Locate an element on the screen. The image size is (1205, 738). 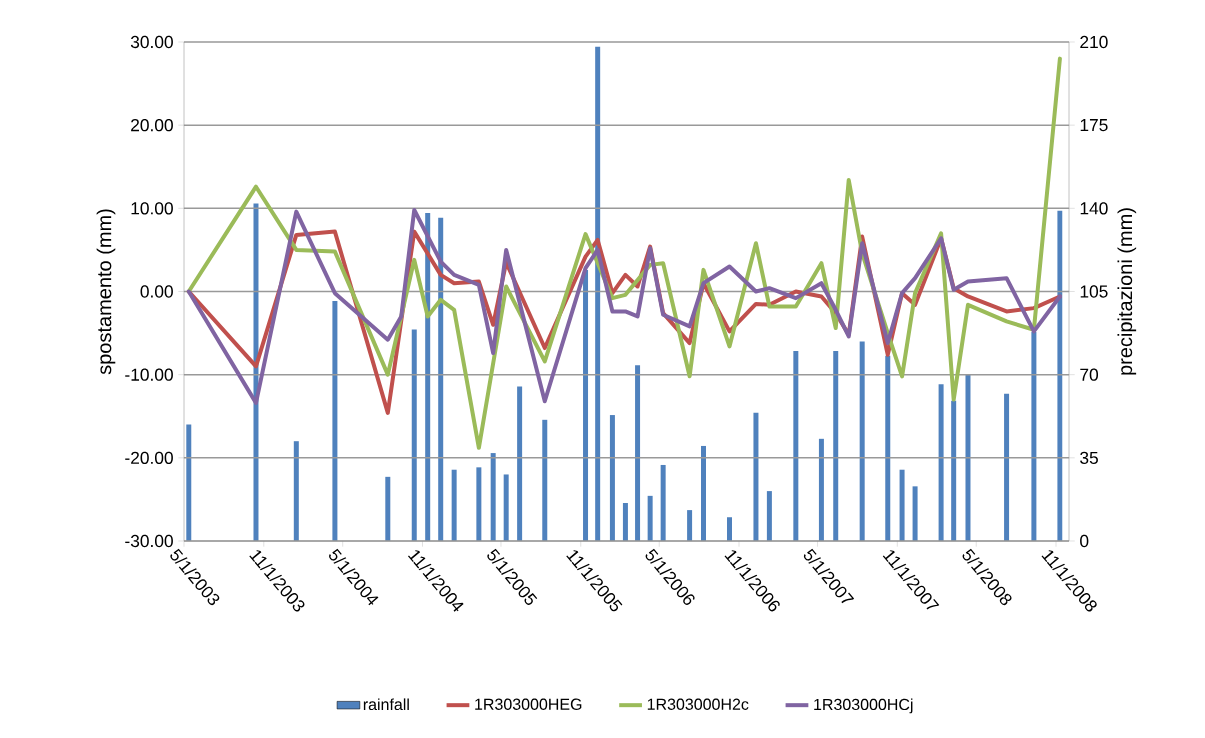
legend-label: 1R303000HCj is located at coordinates (863, 706).